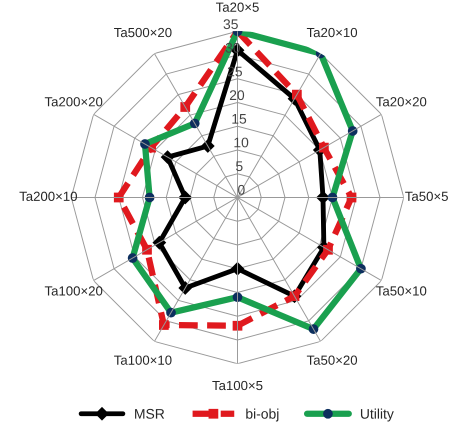 This screenshot has height=434, width=475. I want to click on spoke-label: Ta50×5, so click(426, 197).